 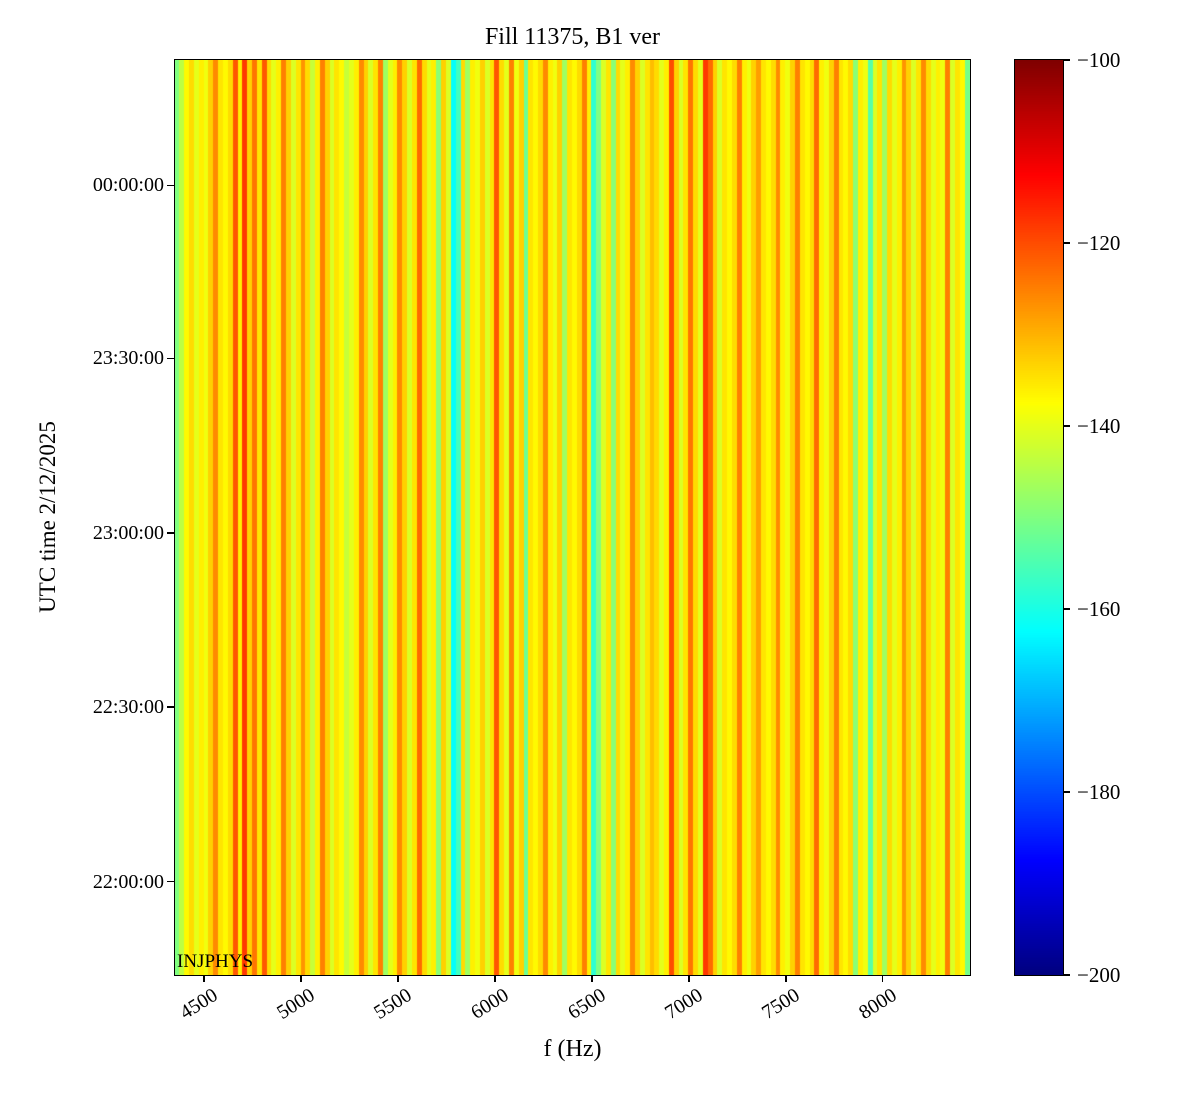 I want to click on x-axis-label: f (Hz), so click(x=572, y=1049).